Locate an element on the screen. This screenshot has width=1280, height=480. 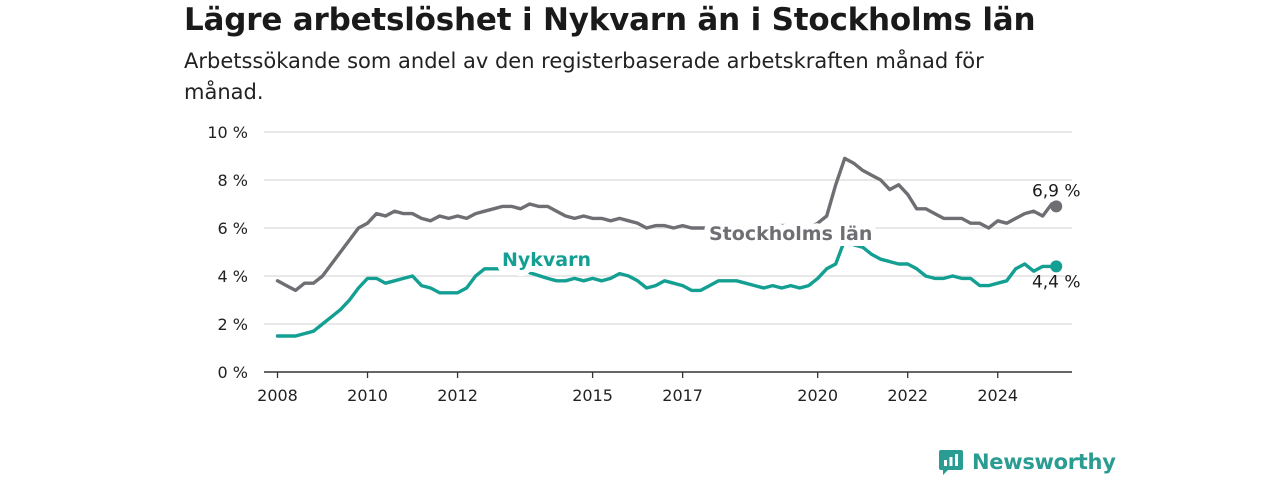
end-value-label: 4,4 % is located at coordinates (1056, 282).